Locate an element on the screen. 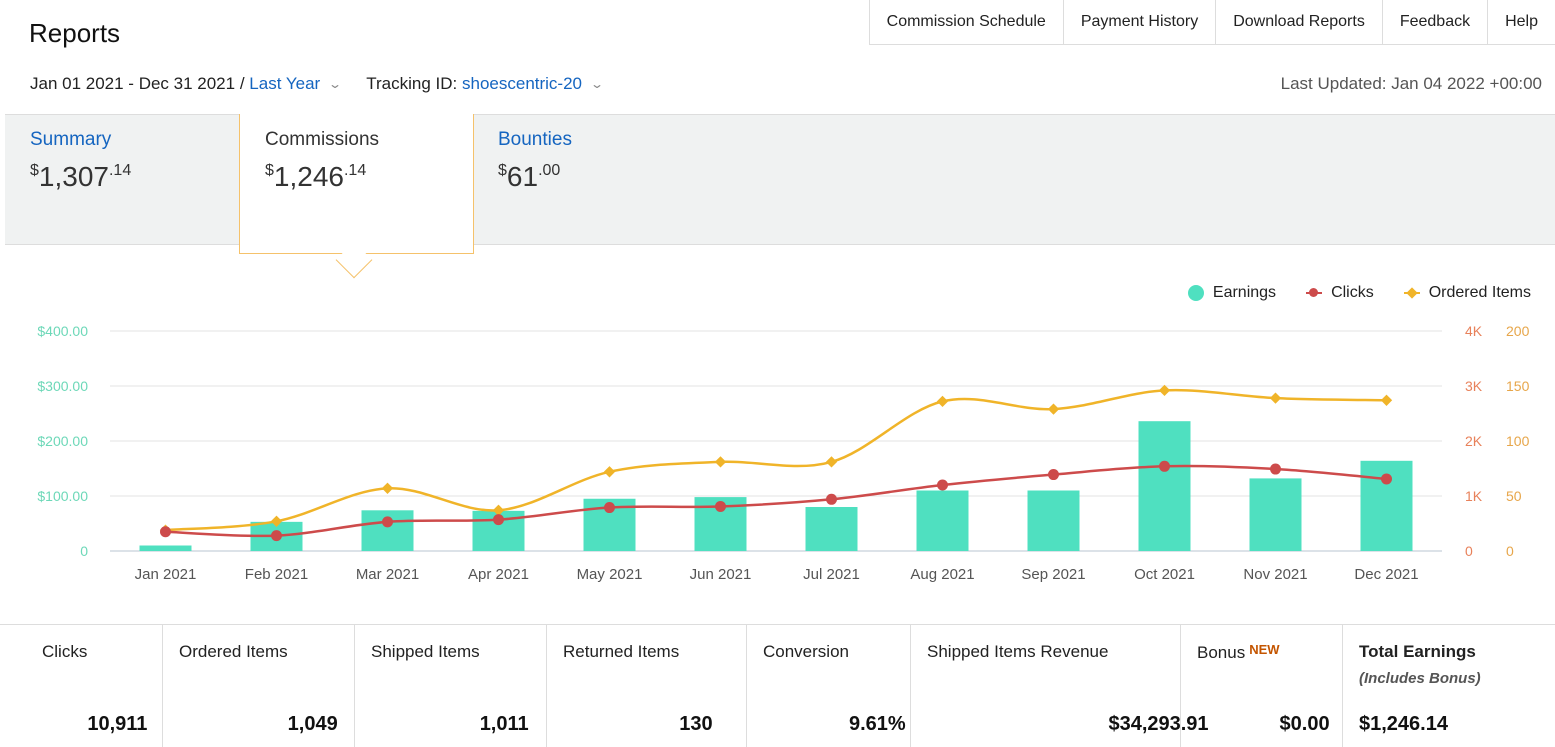 The width and height of the screenshot is (1555, 747). nav-download-reports: Download Reports is located at coordinates (1299, 22).